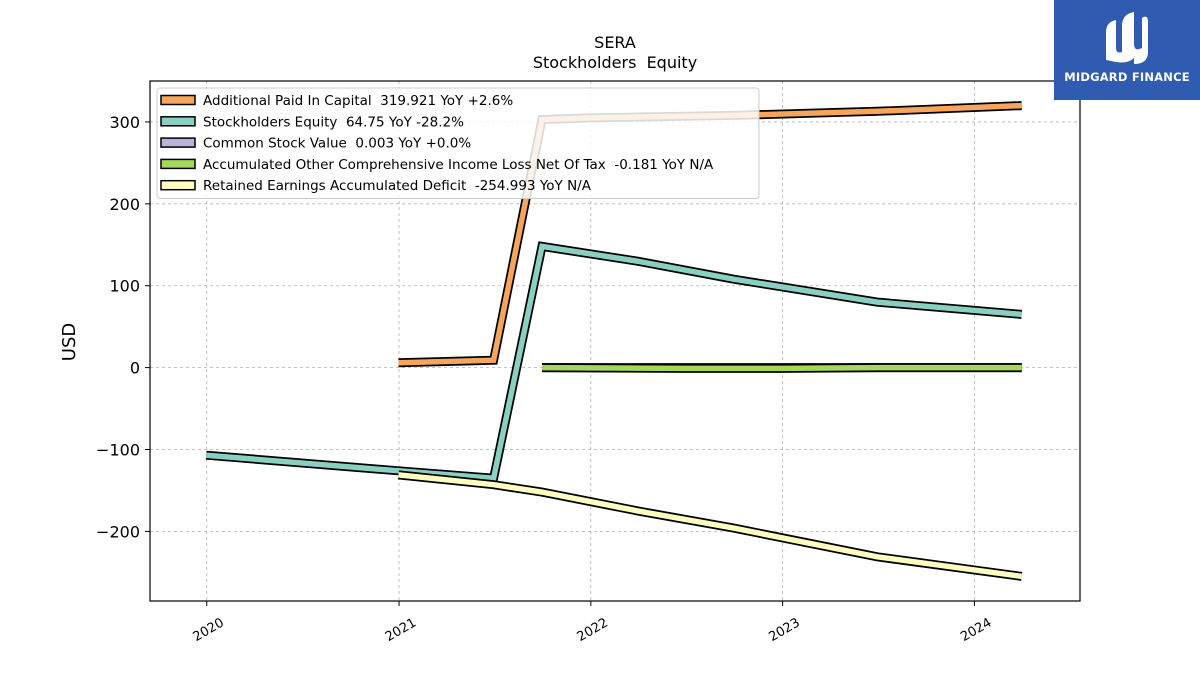  I want to click on chart-subtitle: Stockholders Equity, so click(615, 62).